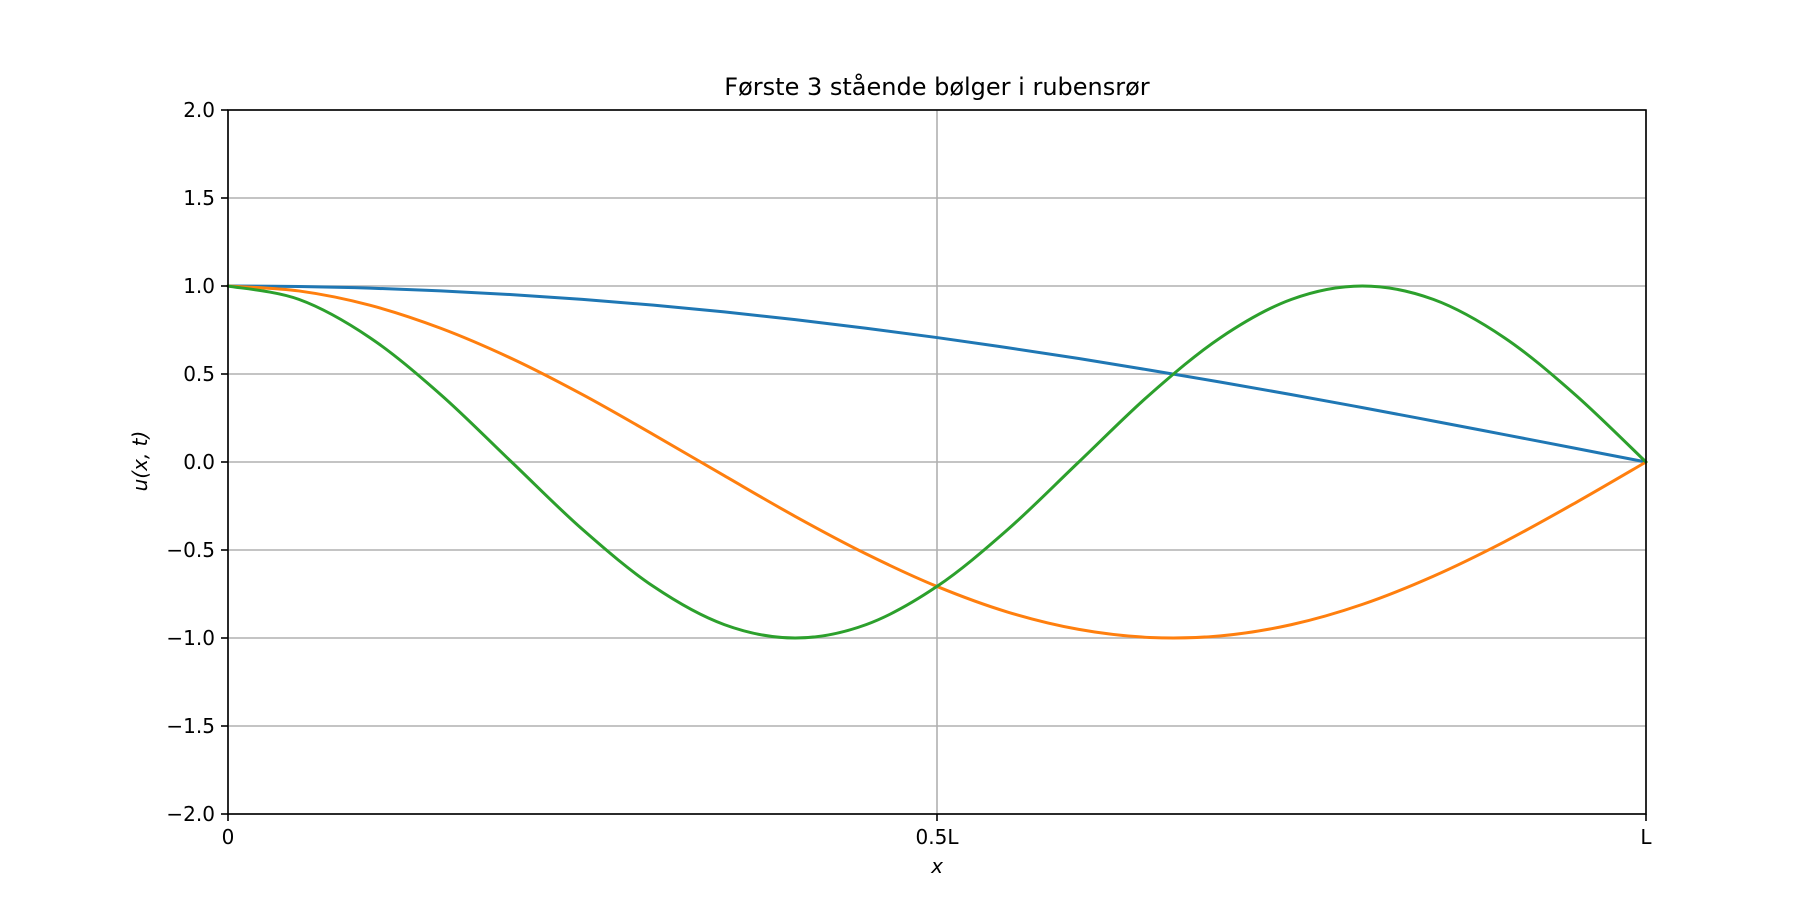  I want to click on y-axis-label: u(x, t), so click(140, 461).